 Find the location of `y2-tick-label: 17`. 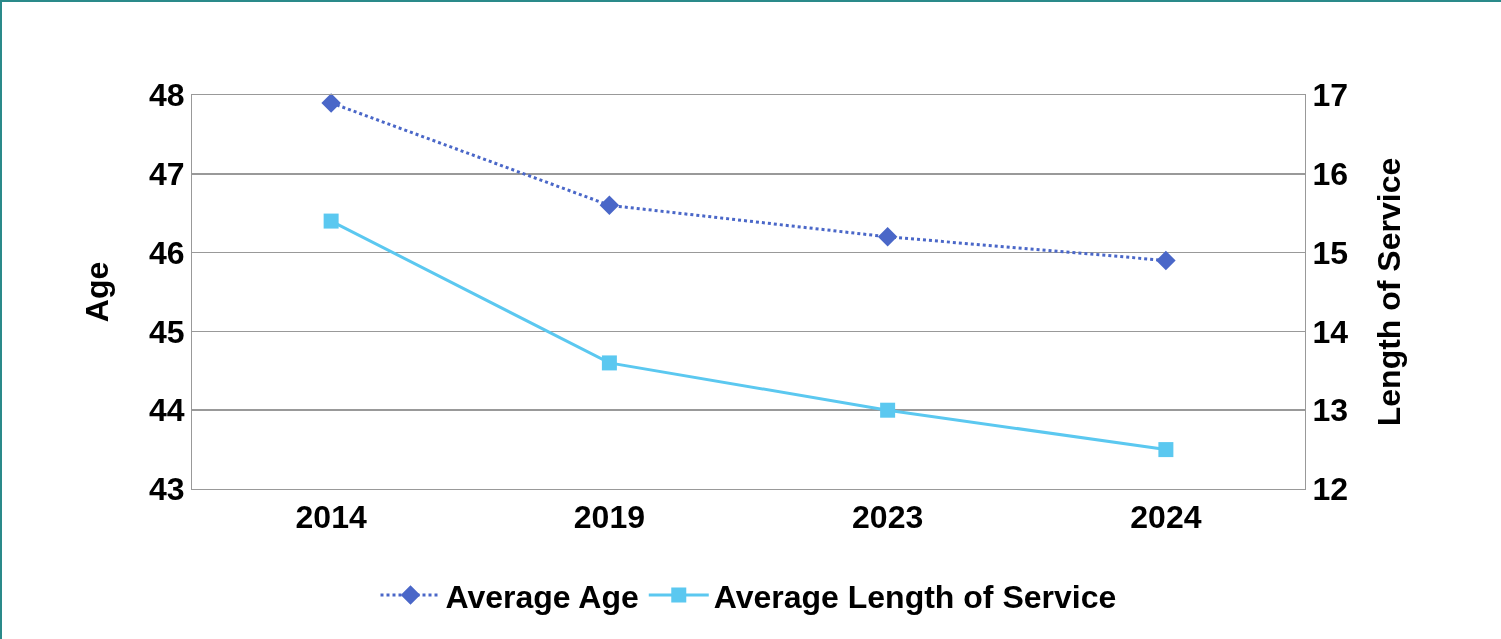

y2-tick-label: 17 is located at coordinates (1330, 95).